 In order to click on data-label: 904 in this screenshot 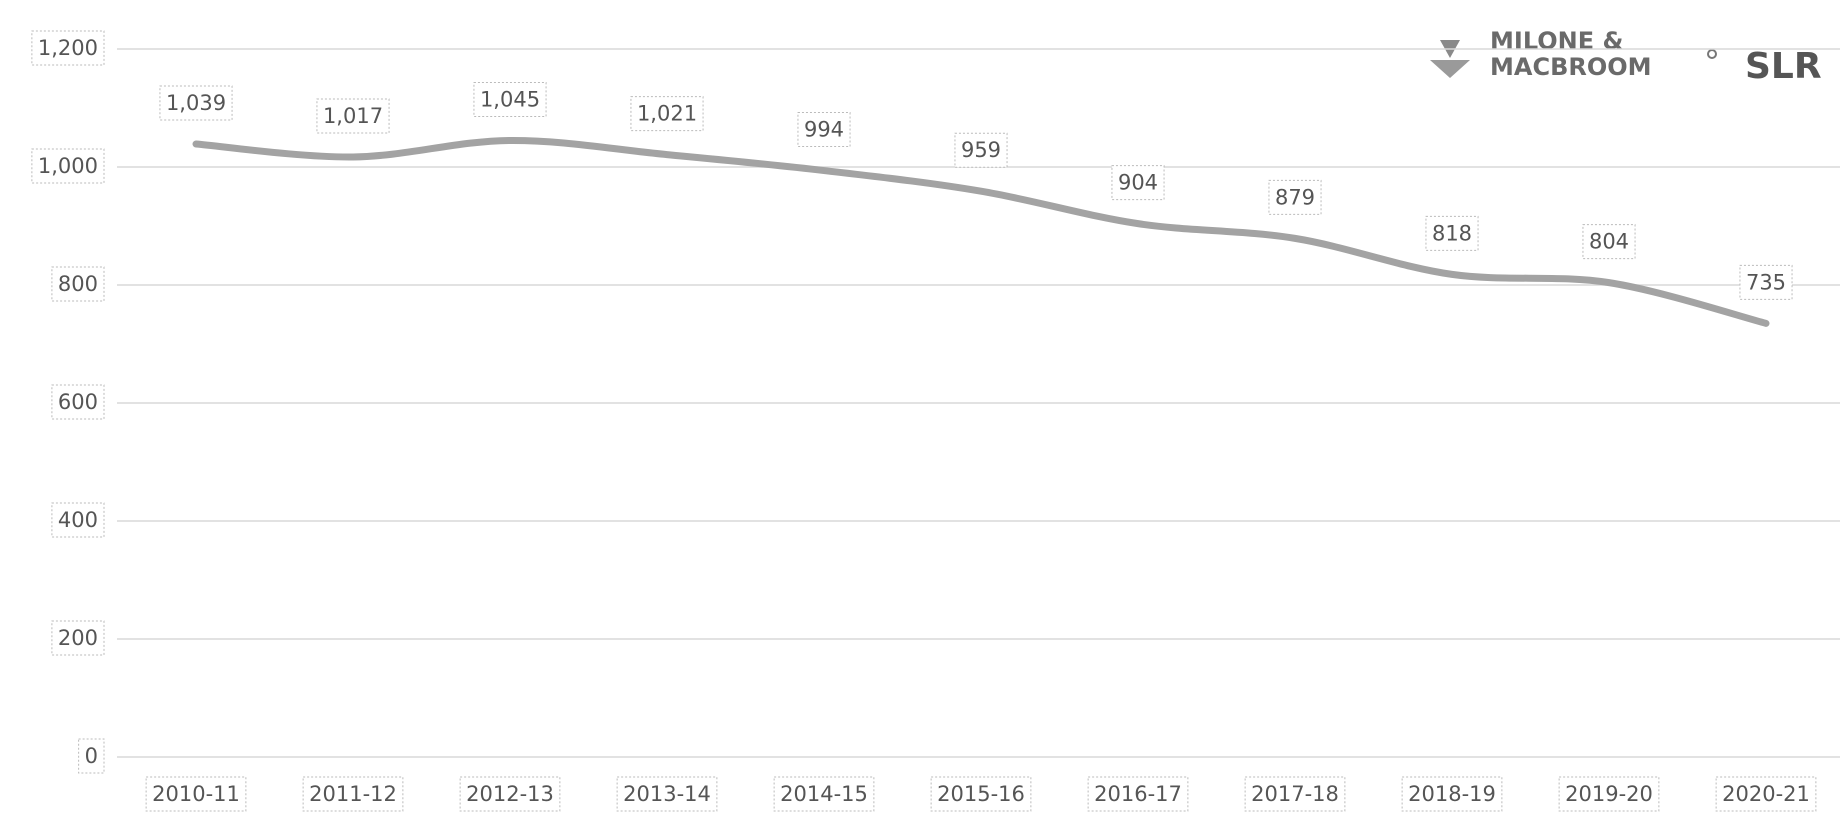, I will do `click(1138, 183)`.